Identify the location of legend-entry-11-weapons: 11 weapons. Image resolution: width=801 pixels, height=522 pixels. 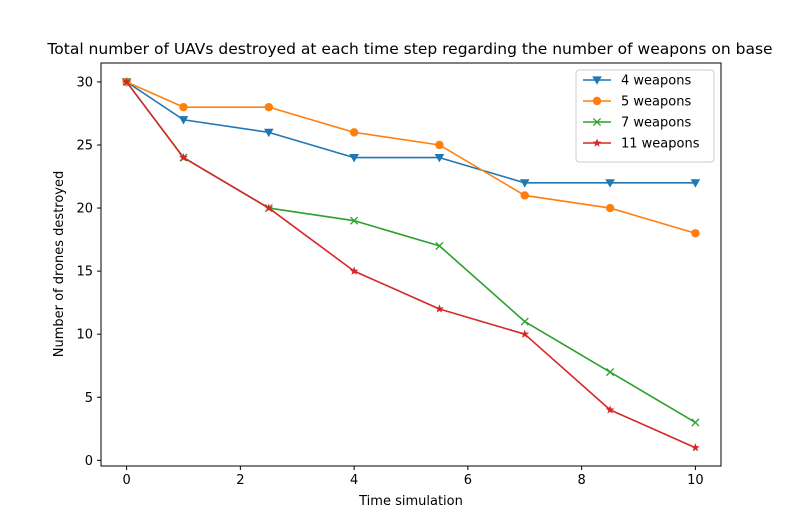
(641, 144).